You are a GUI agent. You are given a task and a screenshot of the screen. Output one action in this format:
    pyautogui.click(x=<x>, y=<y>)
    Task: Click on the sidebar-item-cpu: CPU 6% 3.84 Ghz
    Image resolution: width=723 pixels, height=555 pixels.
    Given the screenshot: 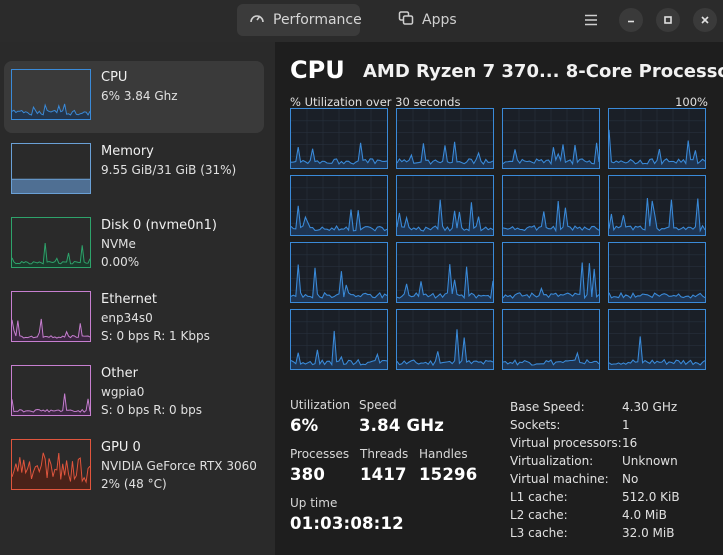 What is the action you would take?
    pyautogui.click(x=134, y=97)
    